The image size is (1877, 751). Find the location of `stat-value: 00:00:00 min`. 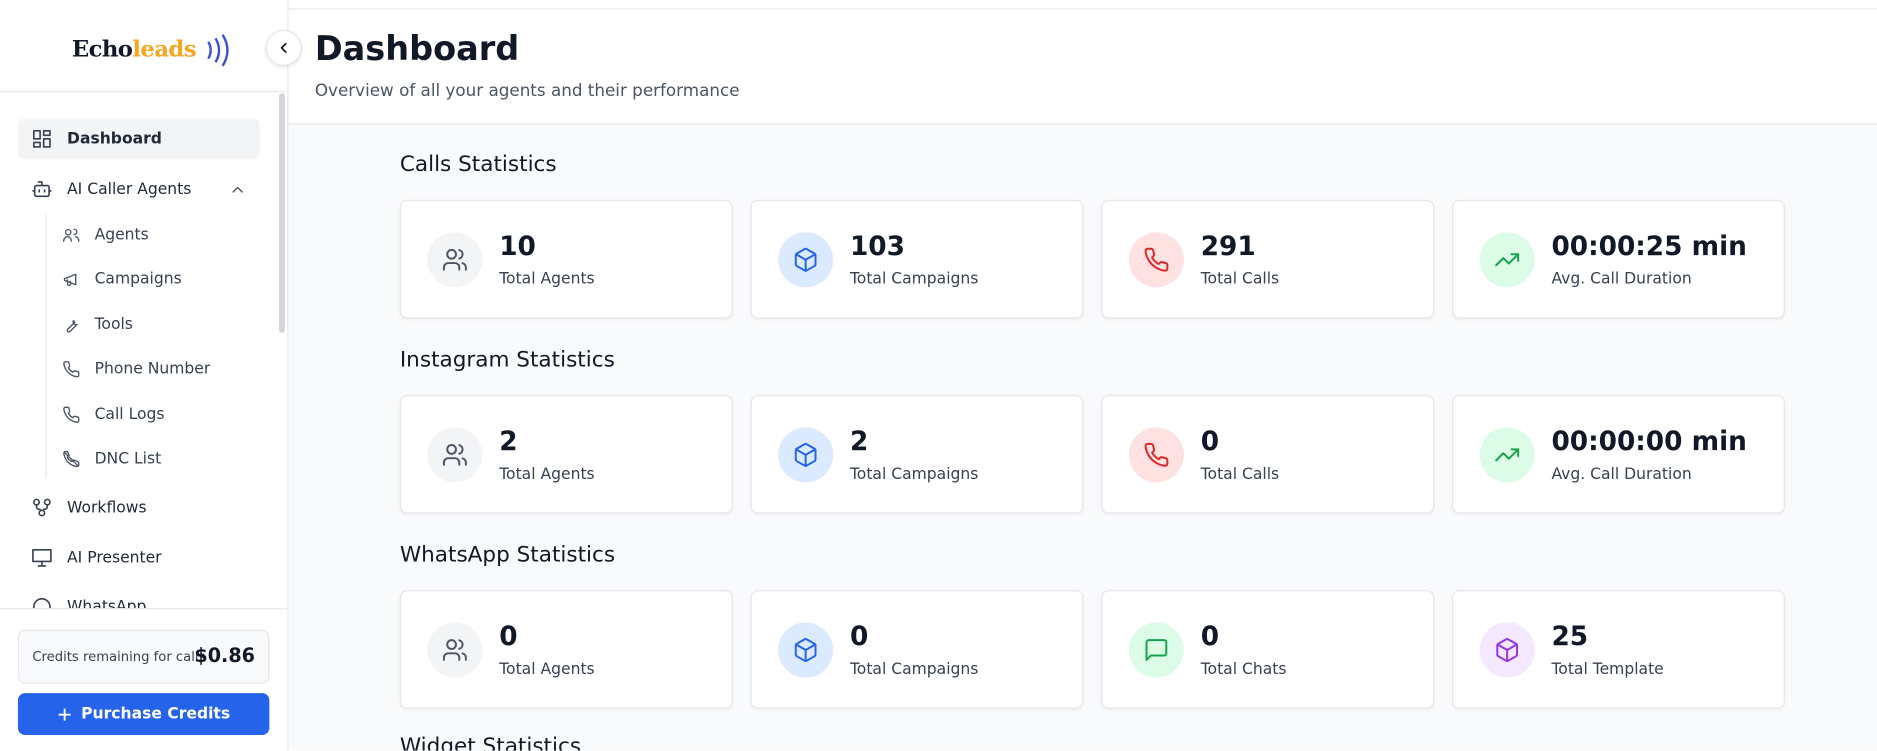

stat-value: 00:00:00 min is located at coordinates (1649, 442).